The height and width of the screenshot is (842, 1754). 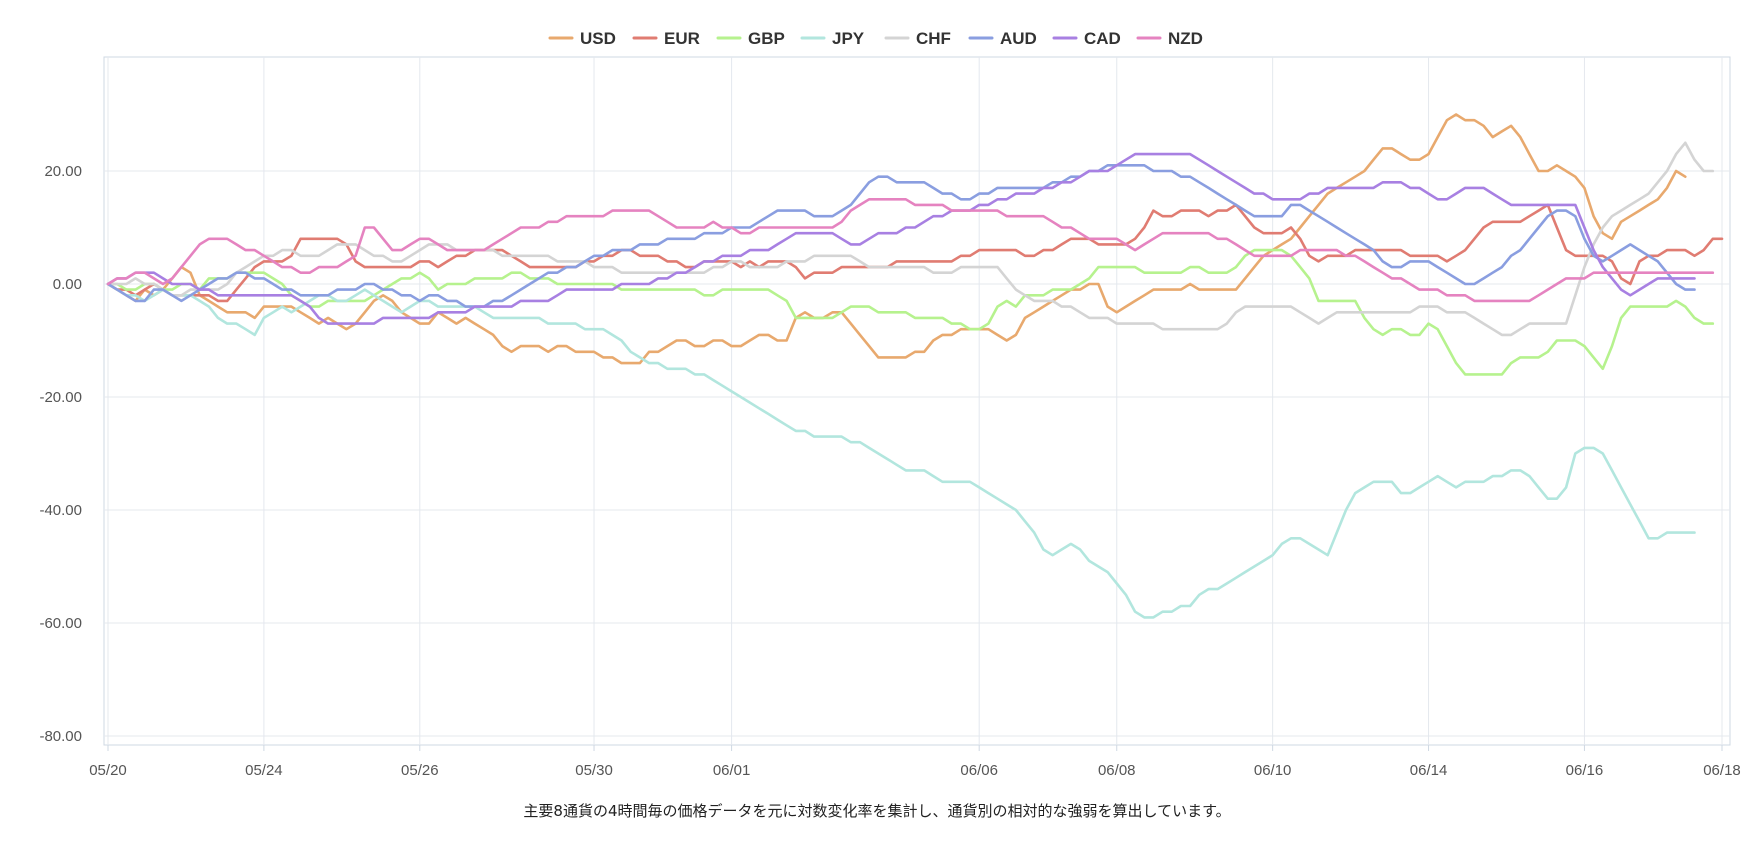 I want to click on legend-item-jpy: JPY, so click(x=832, y=38).